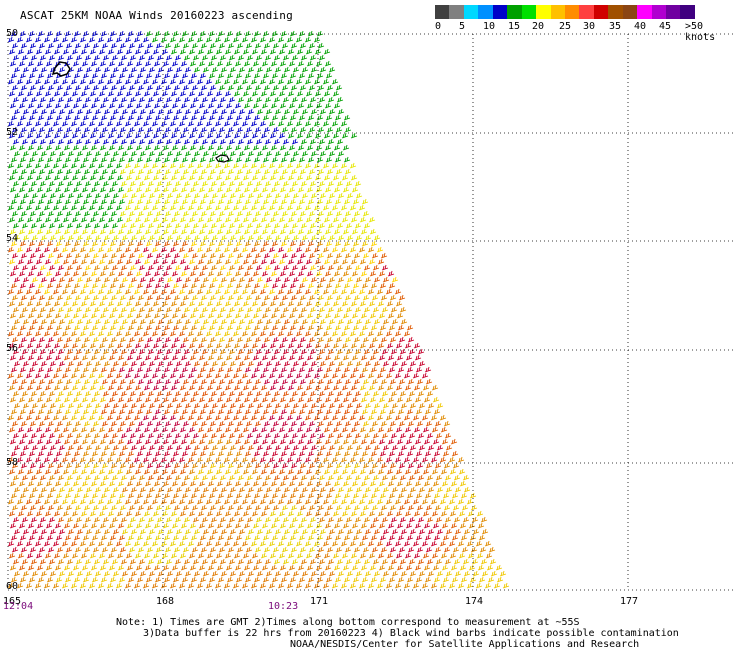  I want to click on latitude-label: 50, so click(12, 33).